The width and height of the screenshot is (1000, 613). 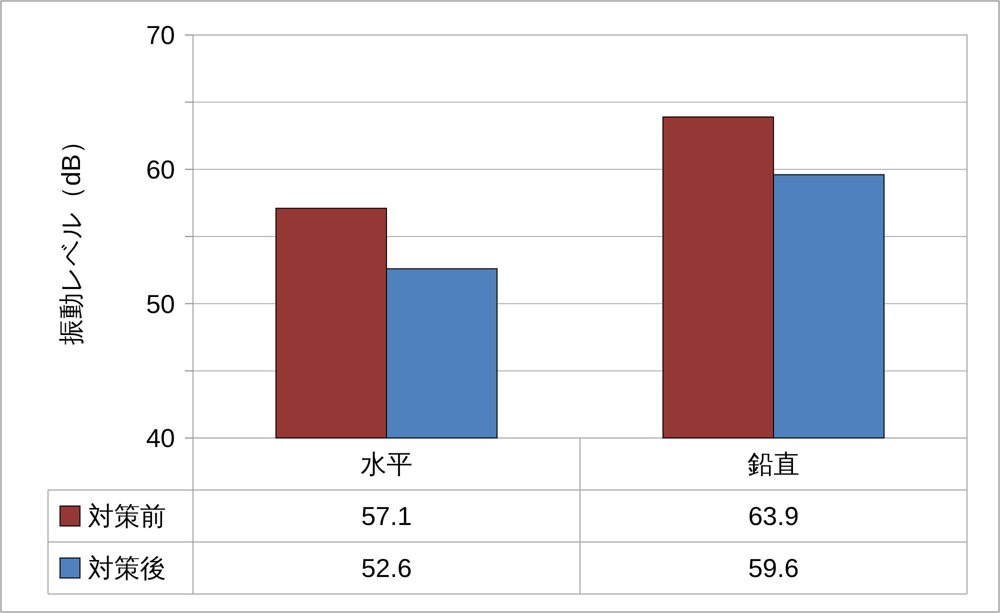 I want to click on data-label: 59.6, so click(x=773, y=568).